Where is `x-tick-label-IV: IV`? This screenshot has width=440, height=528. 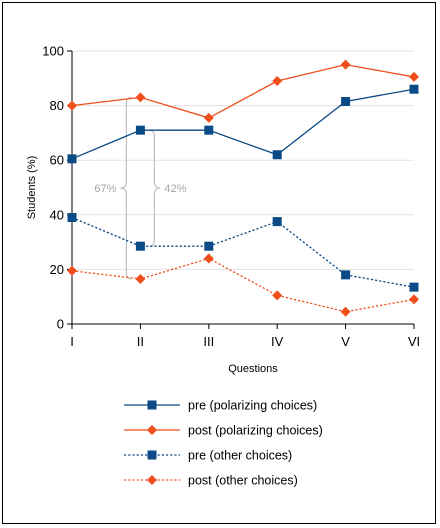 x-tick-label-IV: IV is located at coordinates (277, 341).